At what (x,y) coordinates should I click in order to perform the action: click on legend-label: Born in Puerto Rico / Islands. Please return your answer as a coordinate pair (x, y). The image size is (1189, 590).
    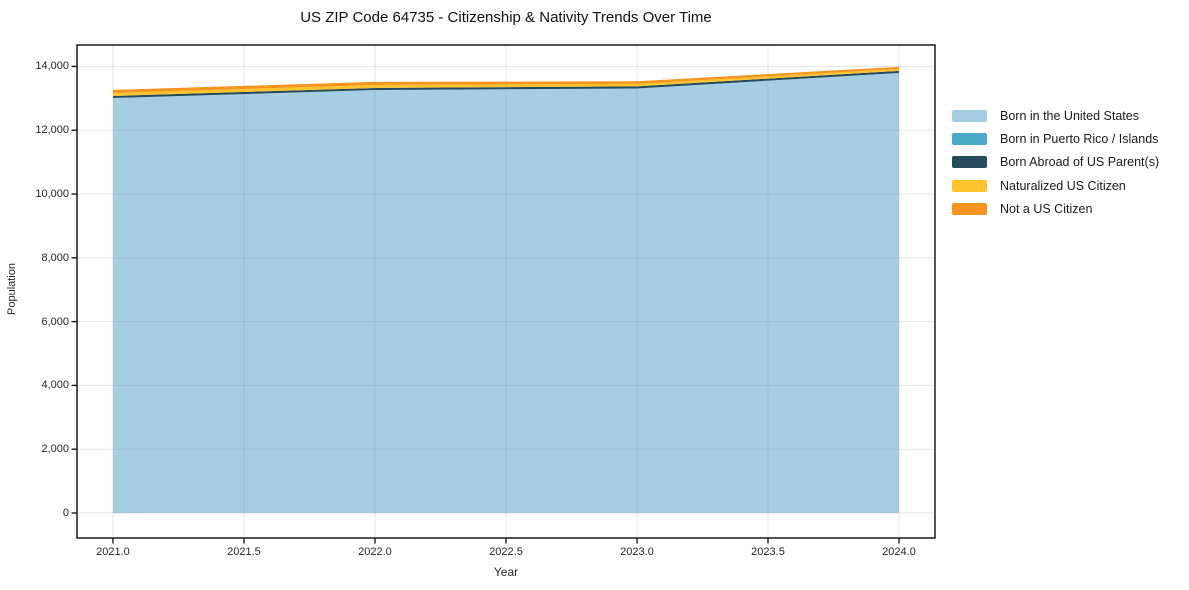
    Looking at the image, I should click on (1079, 139).